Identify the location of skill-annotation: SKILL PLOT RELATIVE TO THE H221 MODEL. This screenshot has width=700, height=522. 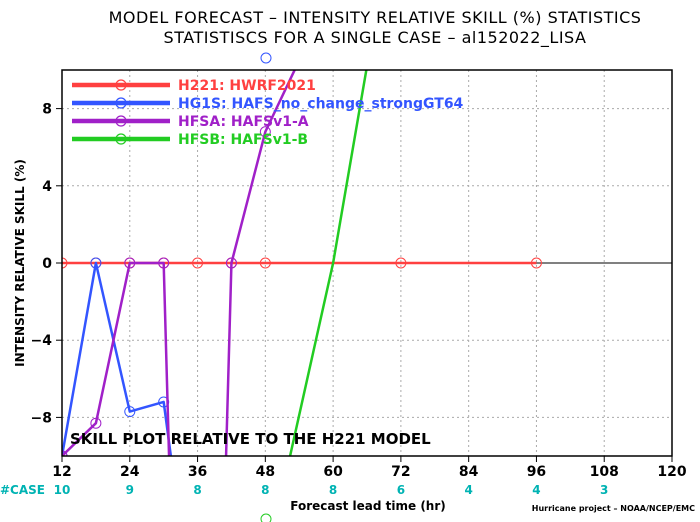
(250, 439).